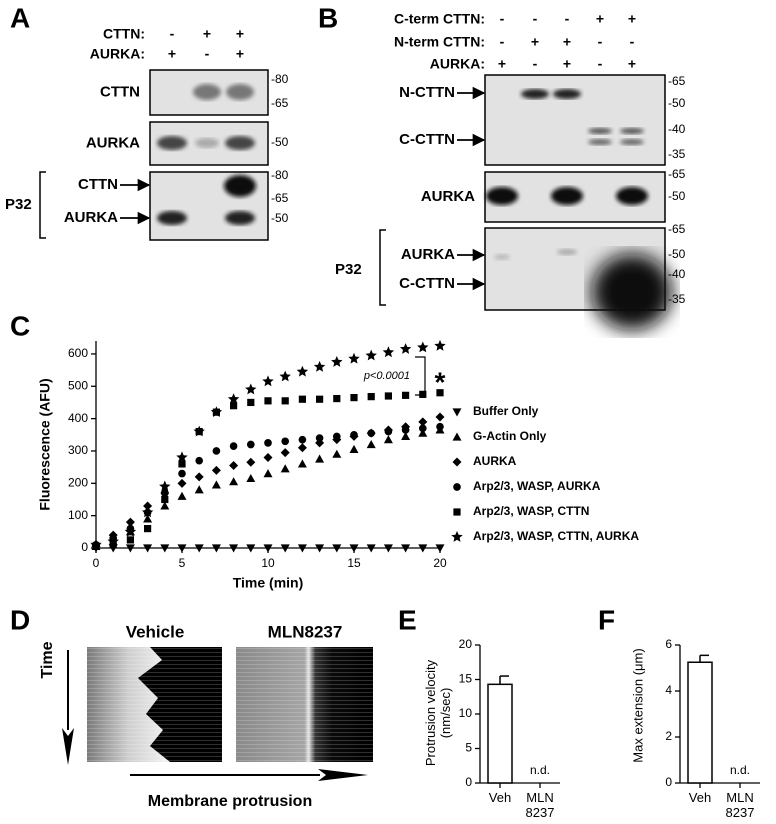  What do you see at coordinates (348, 269) in the screenshot?
I see `group-label: P32` at bounding box center [348, 269].